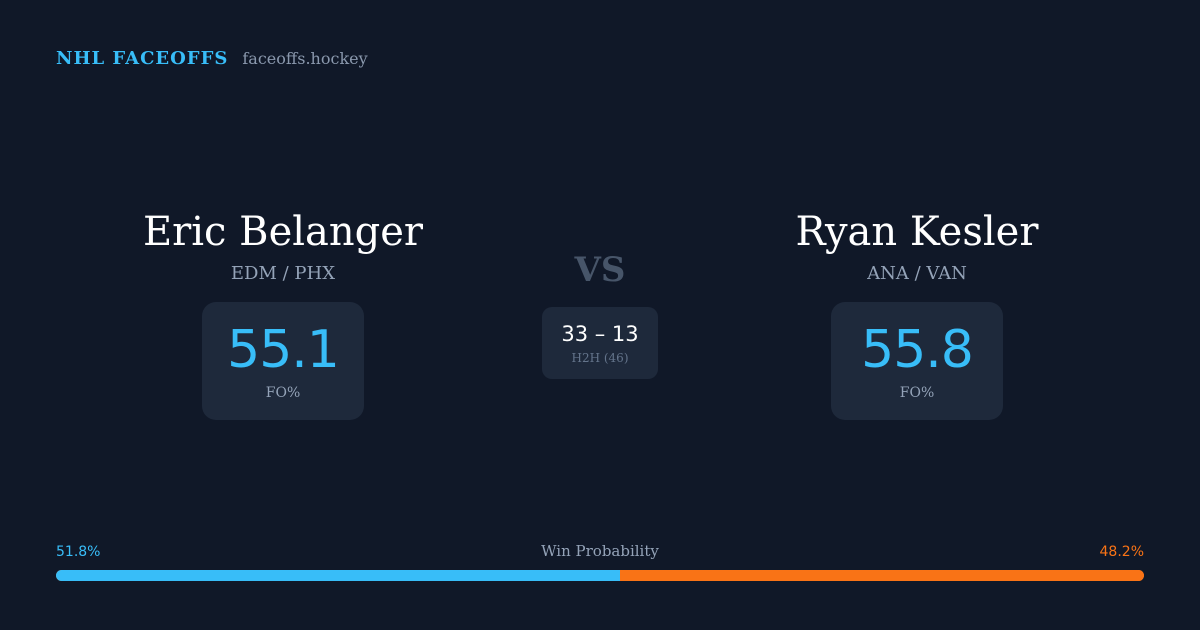 The height and width of the screenshot is (630, 1200). What do you see at coordinates (917, 350) in the screenshot?
I see `player-right-fo-pct: 55.8` at bounding box center [917, 350].